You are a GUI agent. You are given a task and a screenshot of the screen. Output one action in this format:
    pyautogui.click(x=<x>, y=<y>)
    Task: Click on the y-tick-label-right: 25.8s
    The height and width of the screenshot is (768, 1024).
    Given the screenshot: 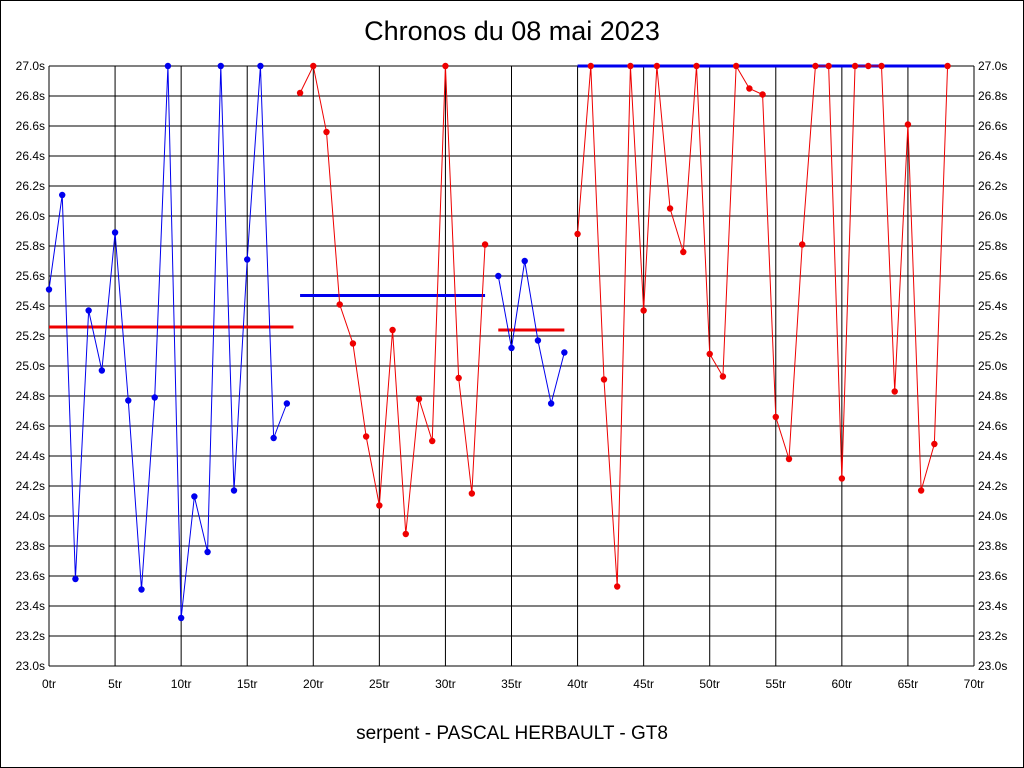 What is the action you would take?
    pyautogui.click(x=992, y=246)
    